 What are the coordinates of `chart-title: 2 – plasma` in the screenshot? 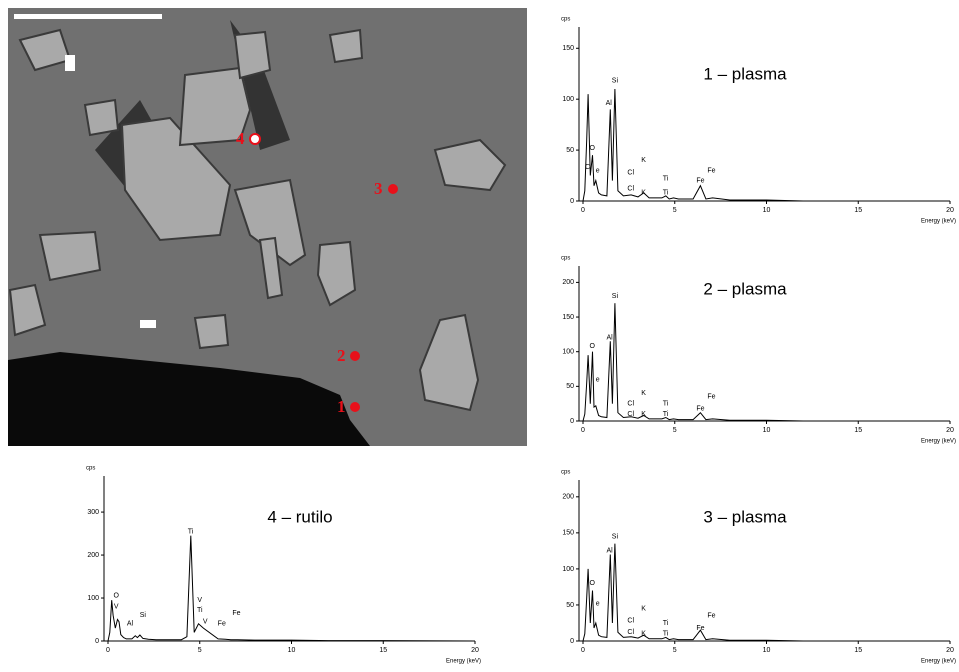 It's located at (745, 288).